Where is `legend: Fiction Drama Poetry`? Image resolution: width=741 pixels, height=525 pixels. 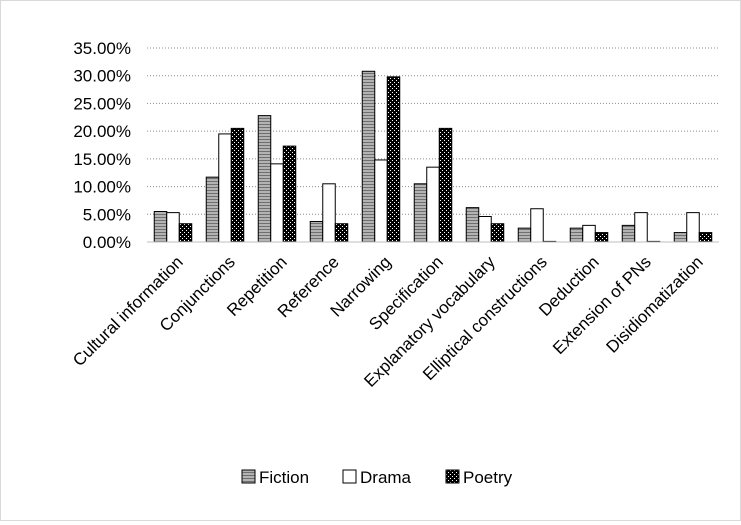 legend: Fiction Drama Poetry is located at coordinates (377, 477).